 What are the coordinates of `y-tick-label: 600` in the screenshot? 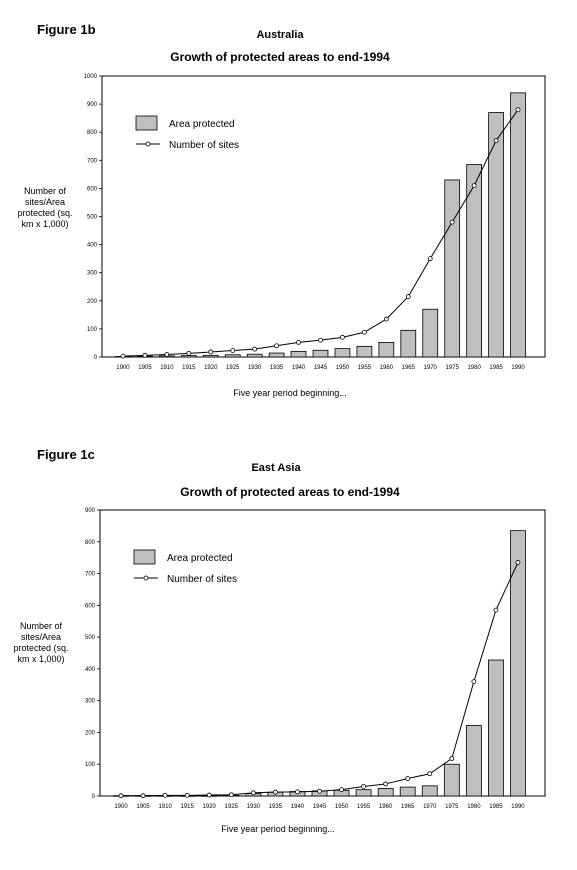 It's located at (92, 189).